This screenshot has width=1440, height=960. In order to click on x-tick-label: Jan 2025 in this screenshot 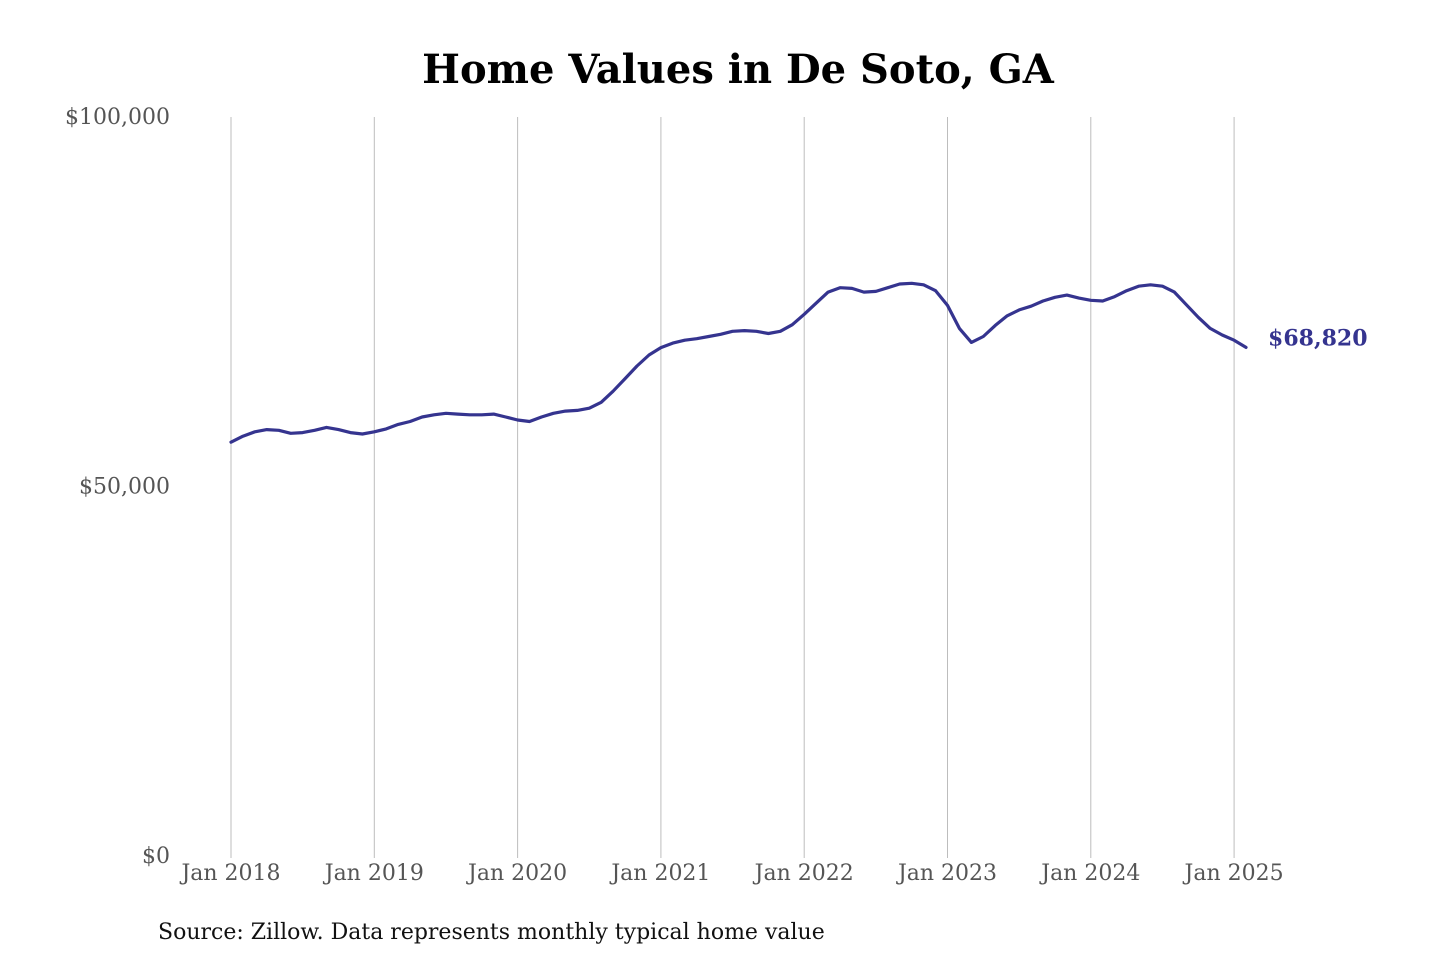, I will do `click(1233, 873)`.